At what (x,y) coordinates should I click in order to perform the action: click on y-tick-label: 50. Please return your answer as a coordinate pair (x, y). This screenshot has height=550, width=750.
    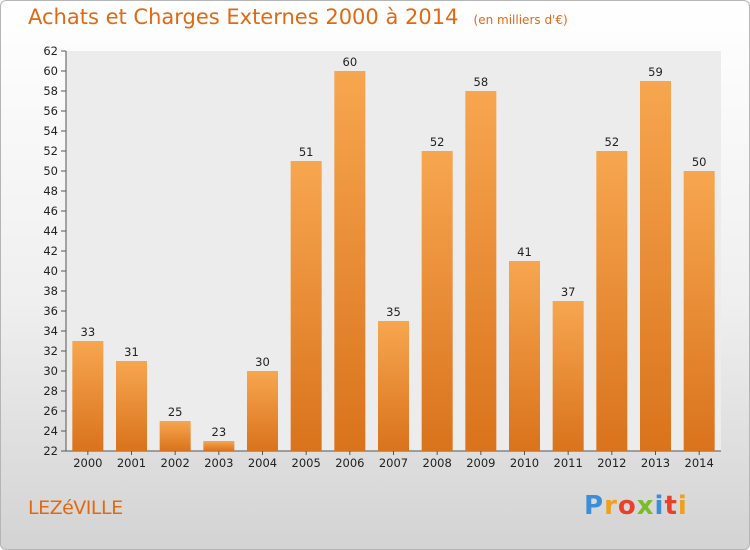
    Looking at the image, I should click on (50, 171).